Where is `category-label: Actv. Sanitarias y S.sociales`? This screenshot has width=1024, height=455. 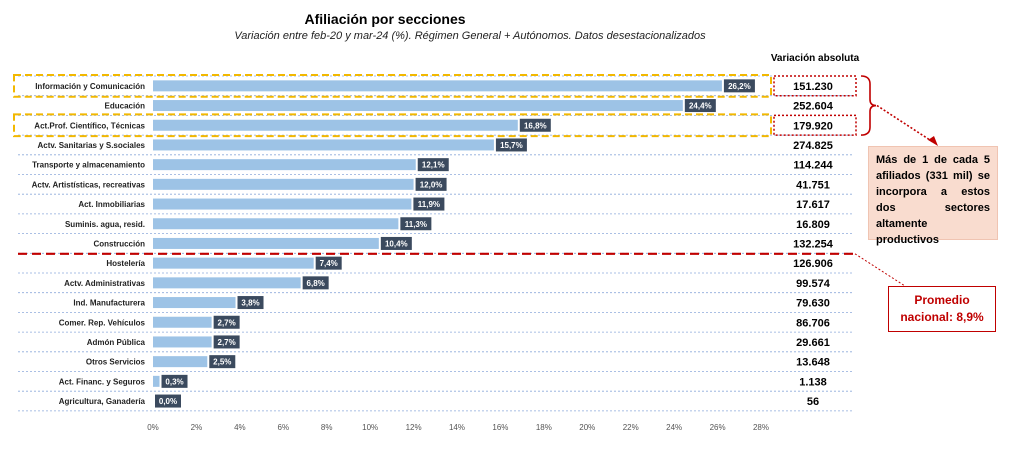 category-label: Actv. Sanitarias y S.sociales is located at coordinates (92, 145).